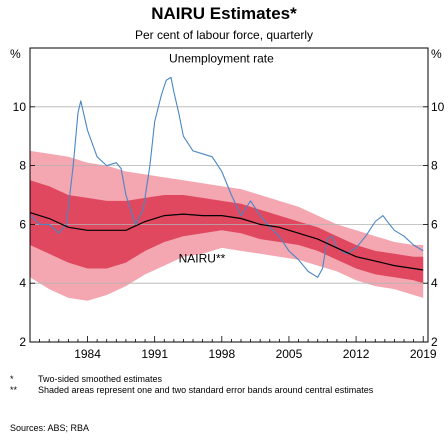 The image size is (448, 442). What do you see at coordinates (12, 379) in the screenshot?
I see `footnote-1-mark: *` at bounding box center [12, 379].